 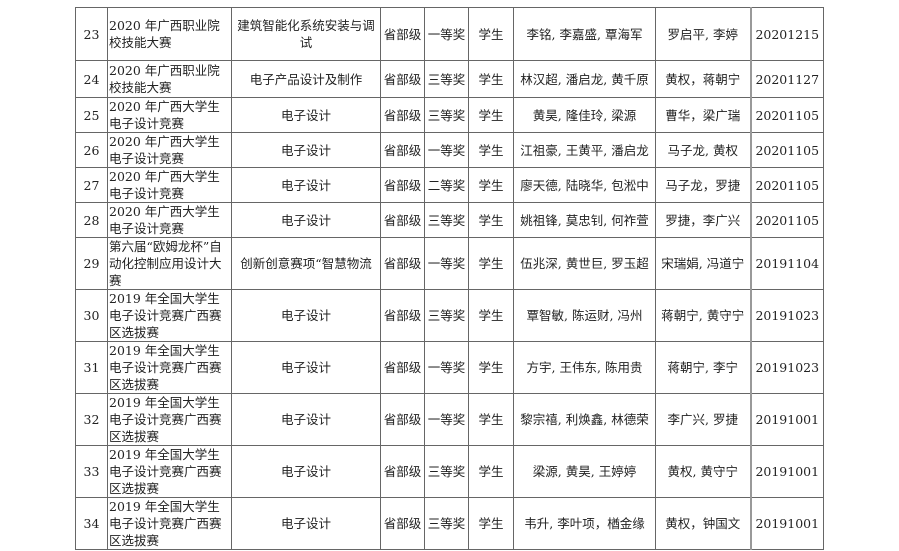 What do you see at coordinates (584, 419) in the screenshot?
I see `student-names: 黎宗禧, 利焕鑫, 林德荣` at bounding box center [584, 419].